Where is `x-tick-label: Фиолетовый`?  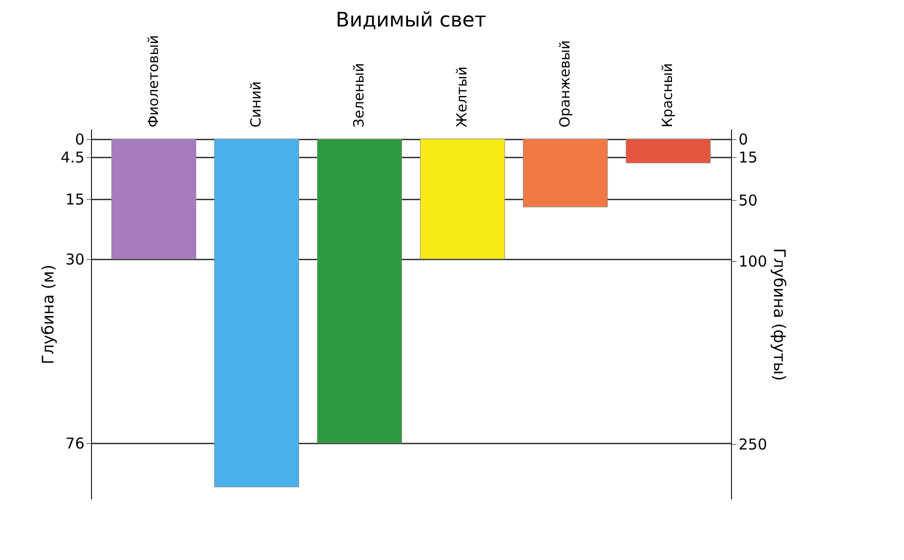
x-tick-label: Фиолетовый is located at coordinates (154, 81).